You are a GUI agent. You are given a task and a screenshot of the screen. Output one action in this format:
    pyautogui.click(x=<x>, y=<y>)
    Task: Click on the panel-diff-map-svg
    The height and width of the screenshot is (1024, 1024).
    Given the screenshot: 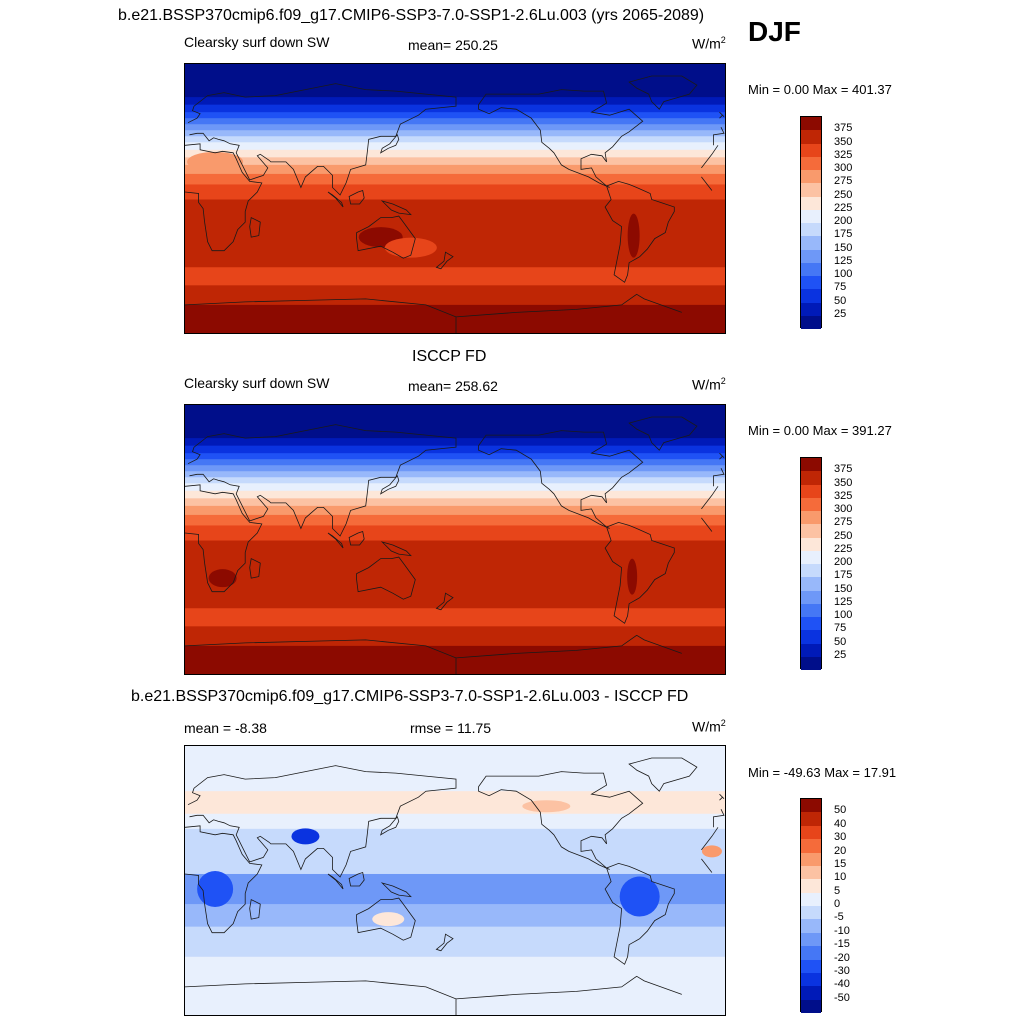 What is the action you would take?
    pyautogui.click(x=455, y=880)
    